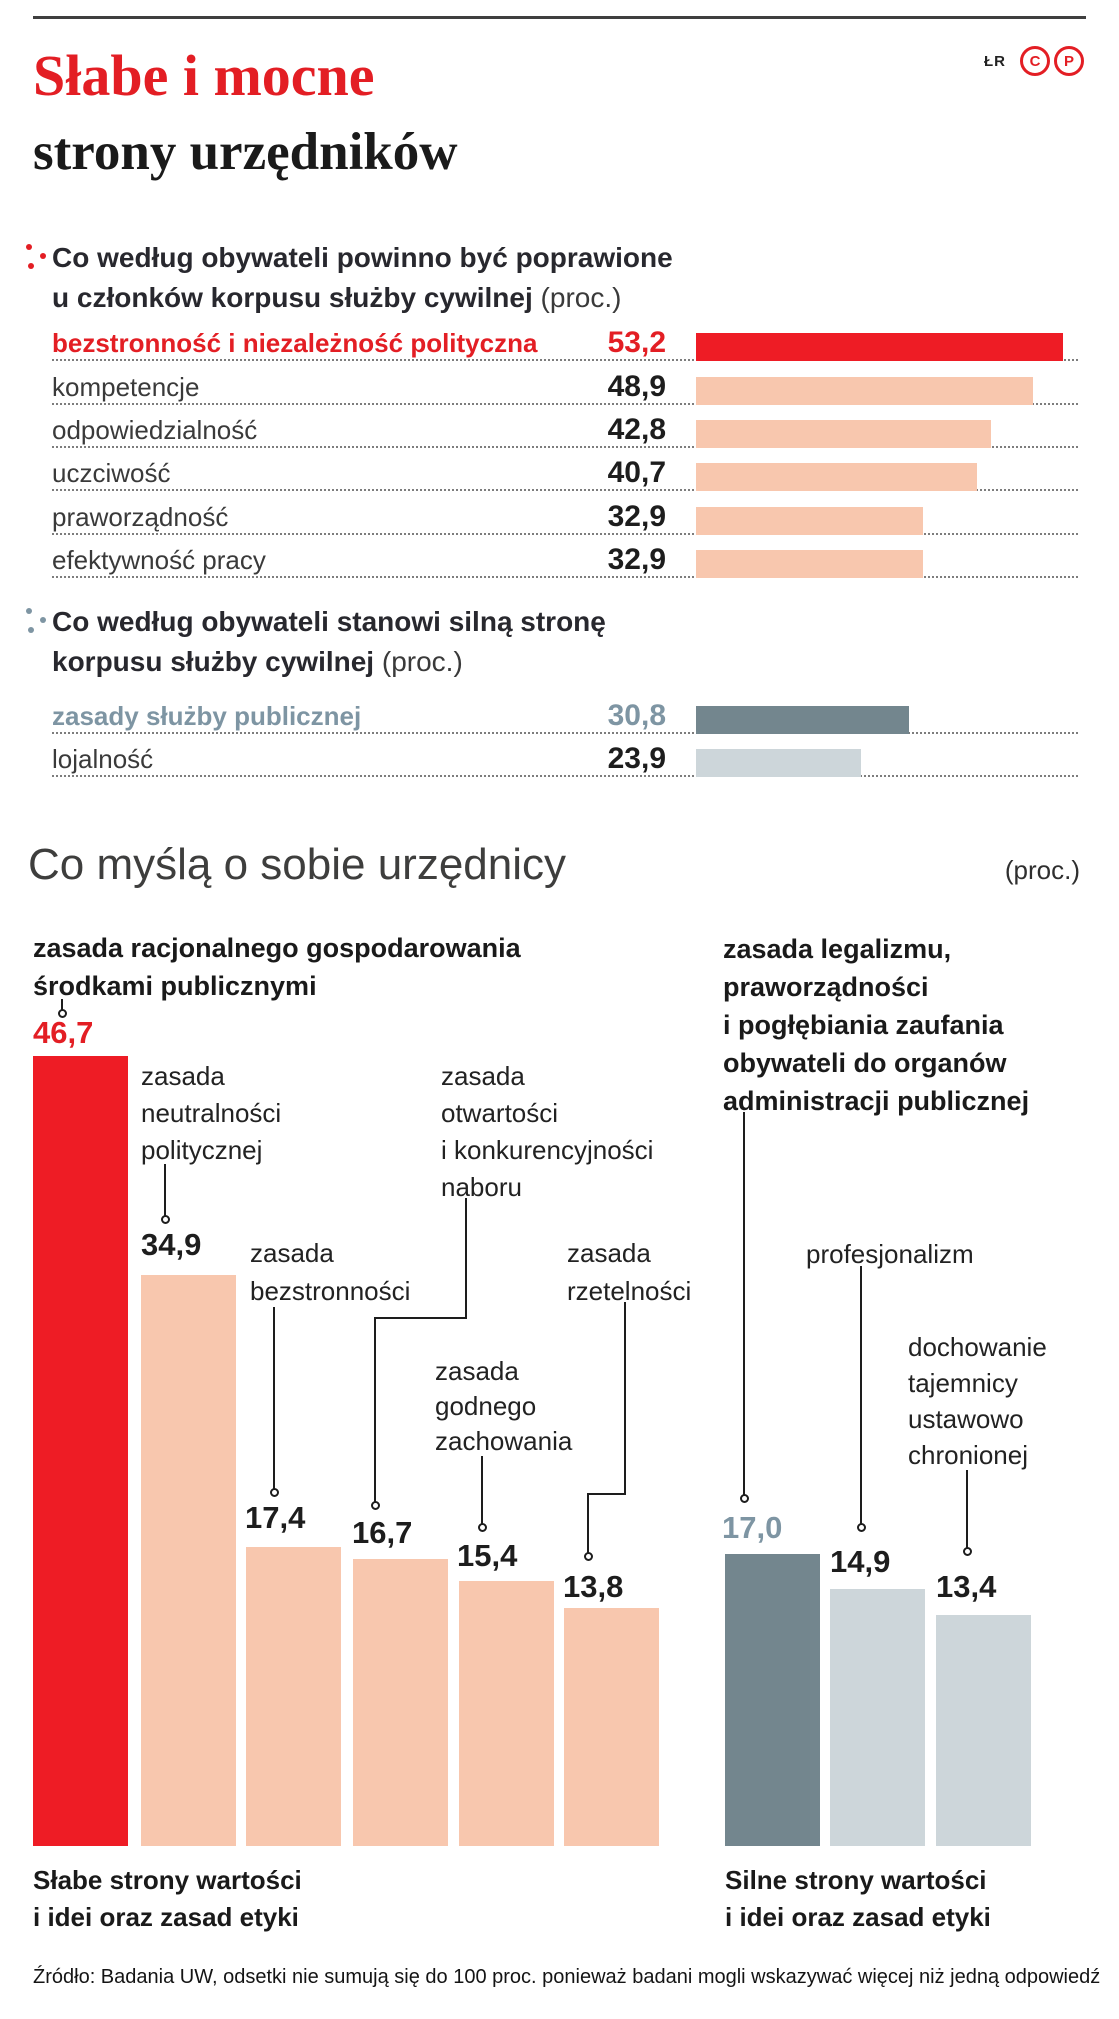  What do you see at coordinates (559, 17) in the screenshot?
I see `top-rule` at bounding box center [559, 17].